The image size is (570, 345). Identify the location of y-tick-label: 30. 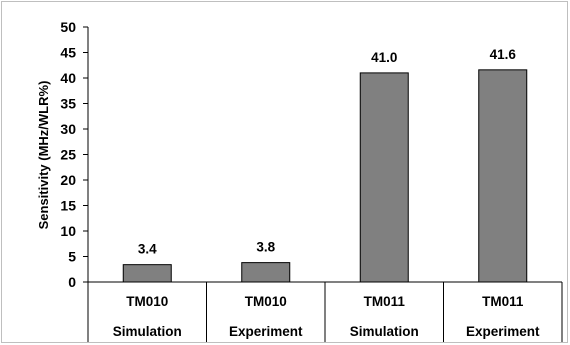
(68, 129).